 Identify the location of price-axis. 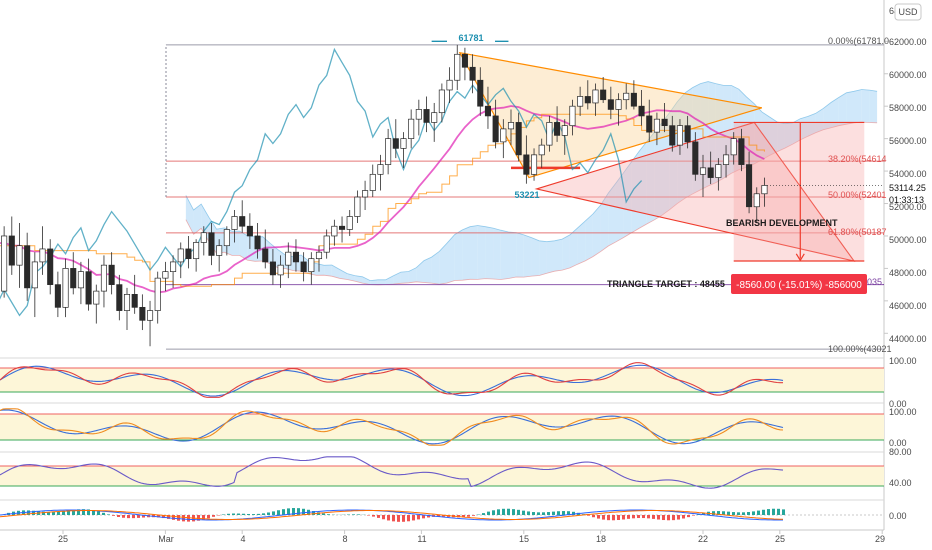
(886, 187).